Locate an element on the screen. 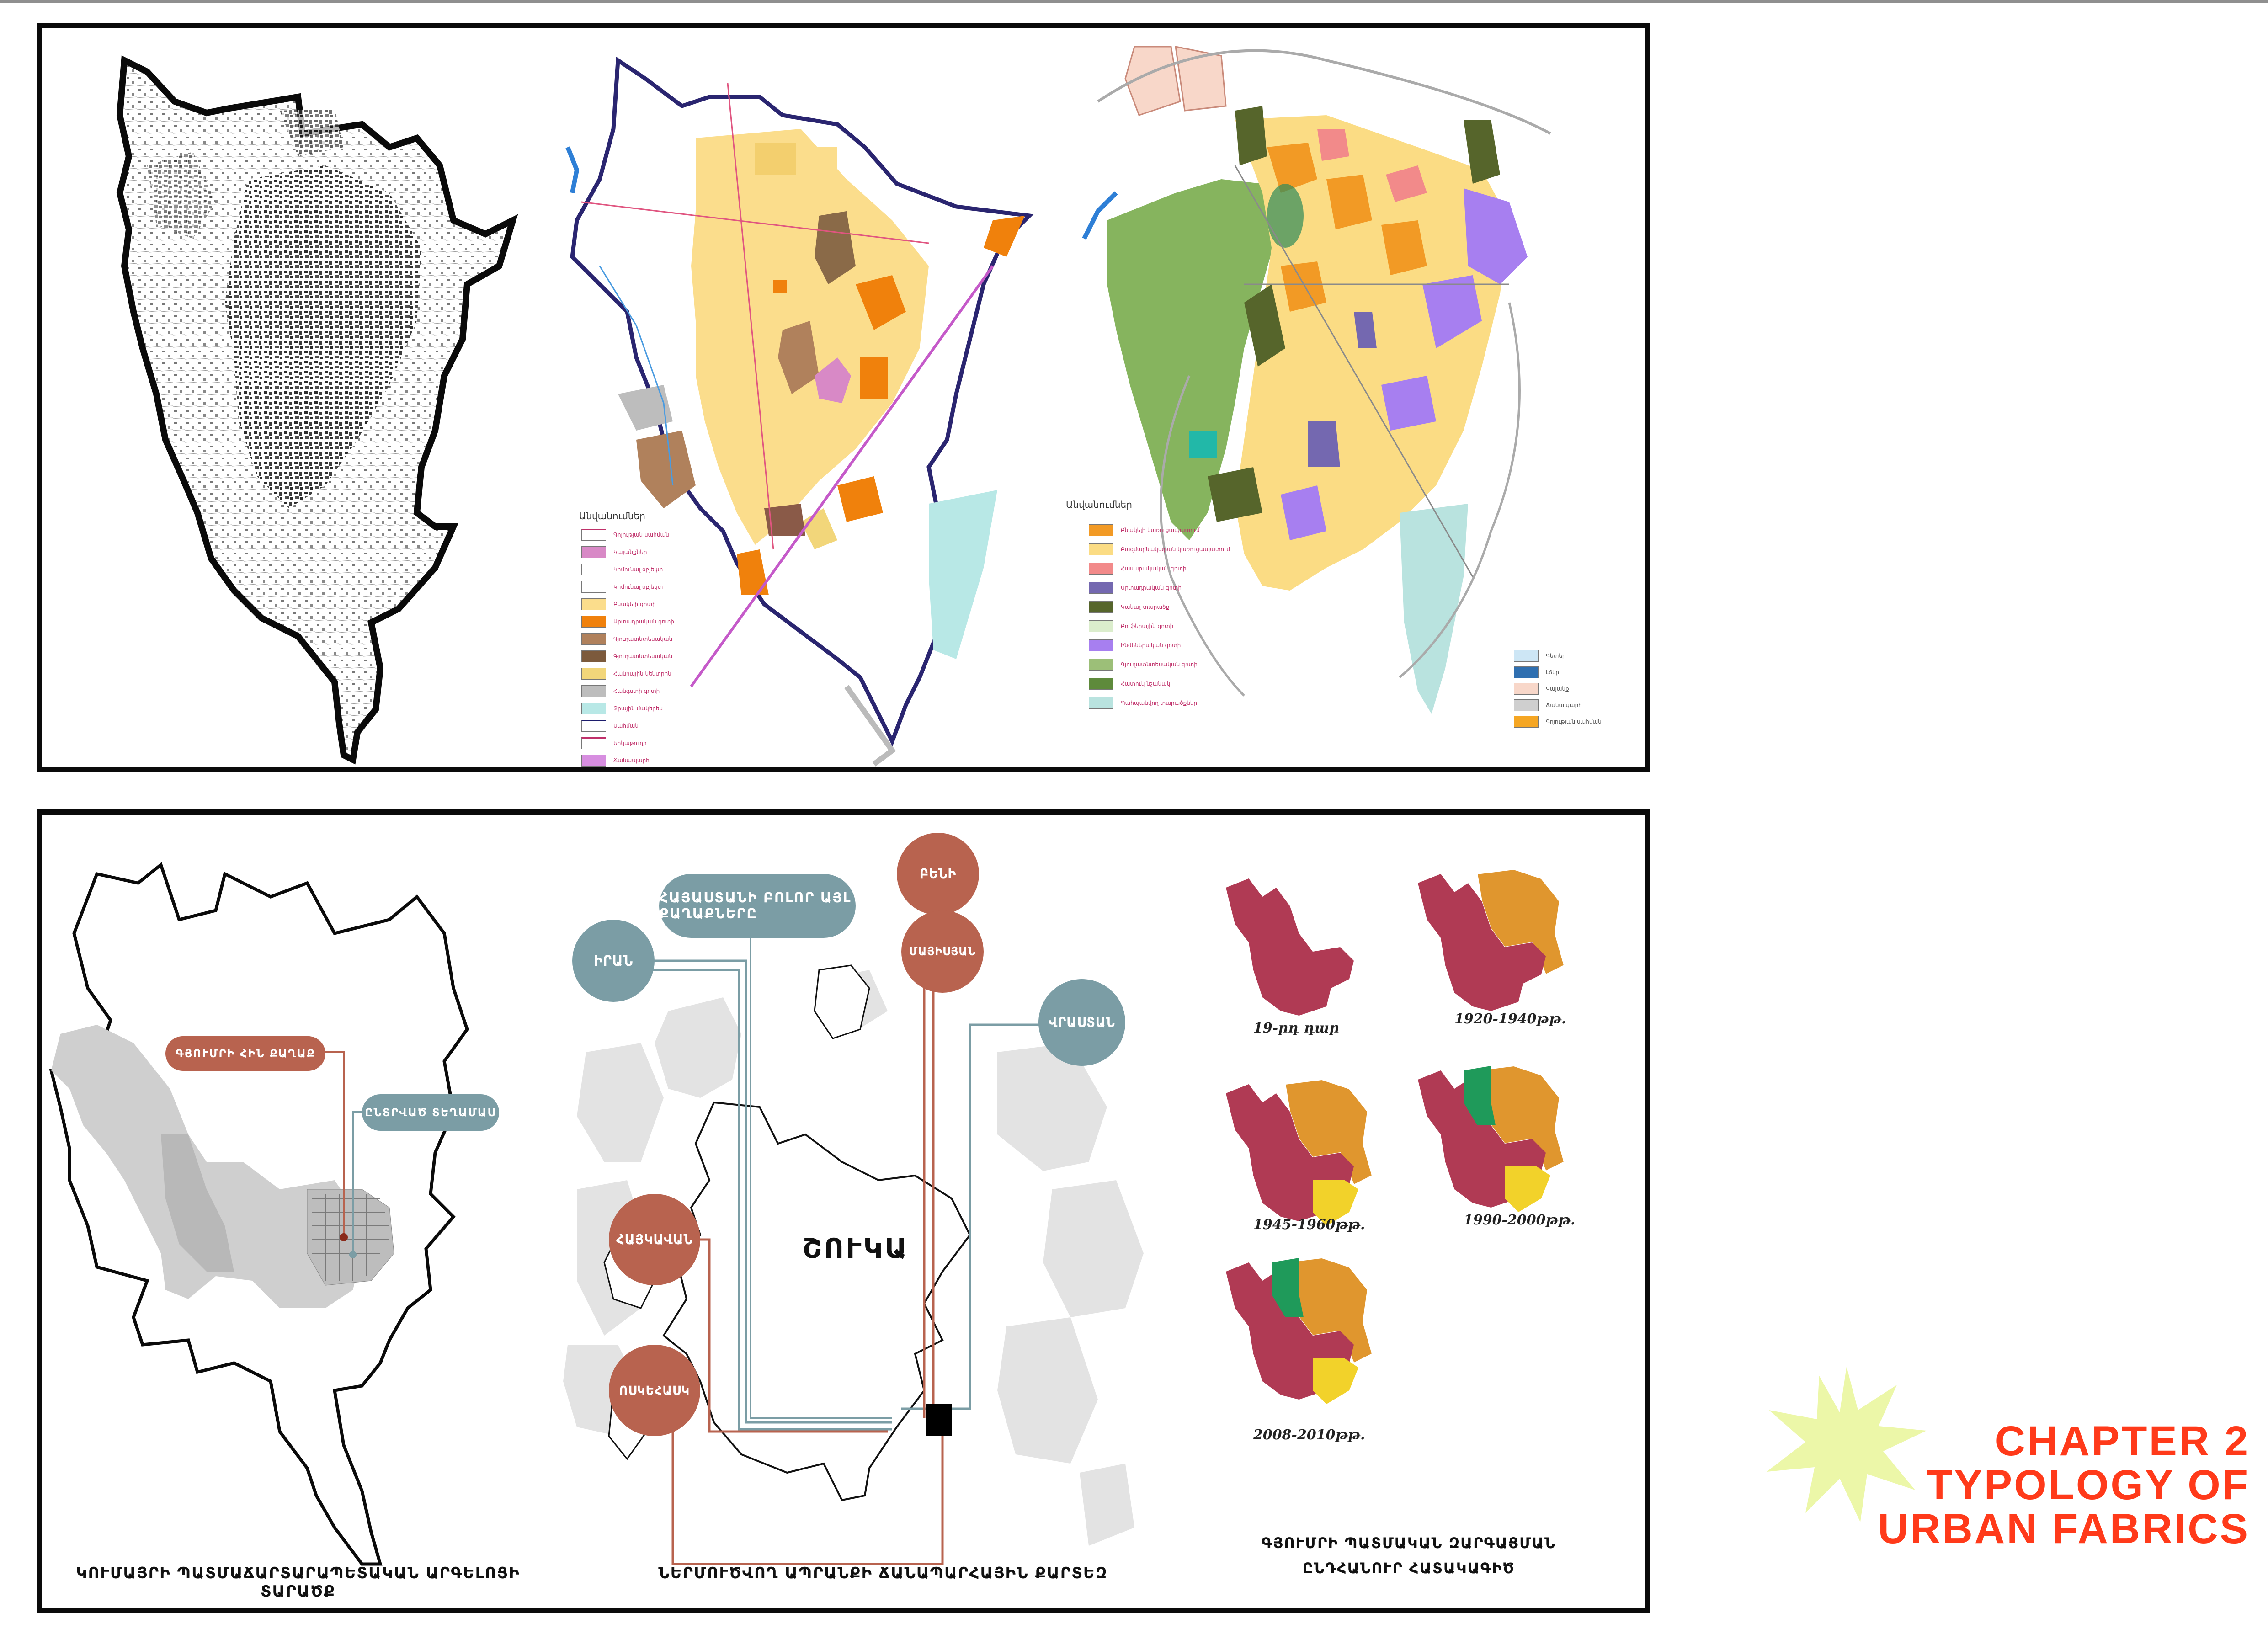 This screenshot has width=2268, height=1629. legend-item: Հասարակական գոտի is located at coordinates (1138, 569).